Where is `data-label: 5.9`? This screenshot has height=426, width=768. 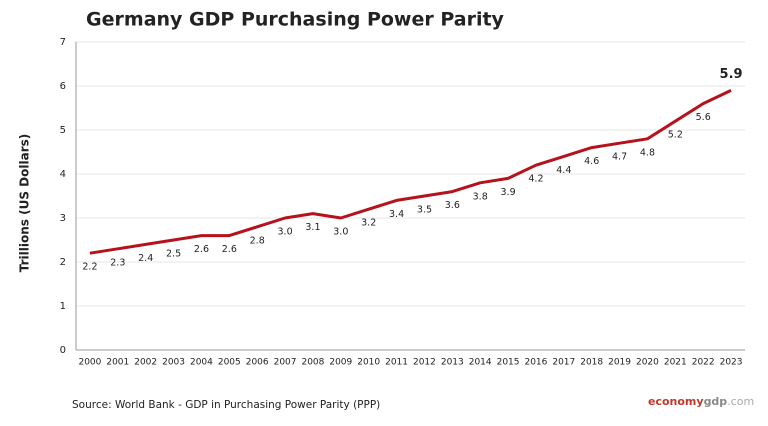
data-label: 5.9 is located at coordinates (731, 74).